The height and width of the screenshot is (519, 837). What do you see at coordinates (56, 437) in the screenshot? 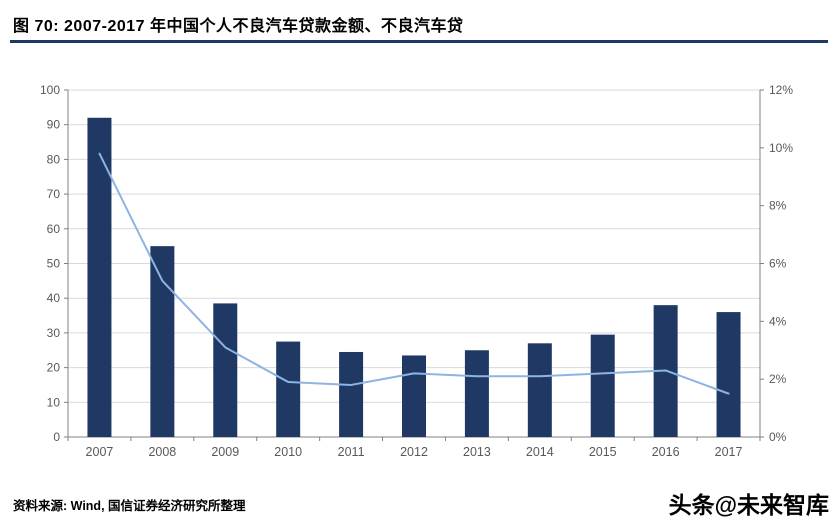
I see `left-axis-tick-label: 0` at bounding box center [56, 437].